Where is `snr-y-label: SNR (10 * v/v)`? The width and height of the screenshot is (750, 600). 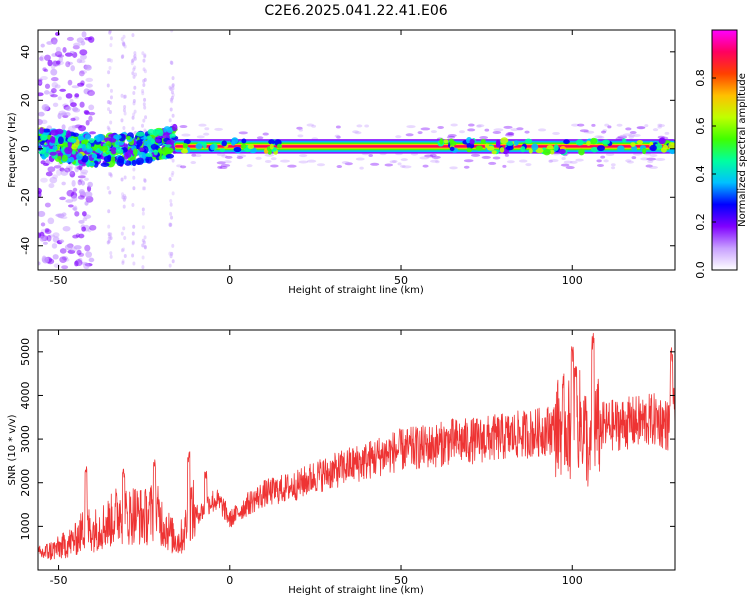 snr-y-label: SNR (10 * v/v) is located at coordinates (12, 449).